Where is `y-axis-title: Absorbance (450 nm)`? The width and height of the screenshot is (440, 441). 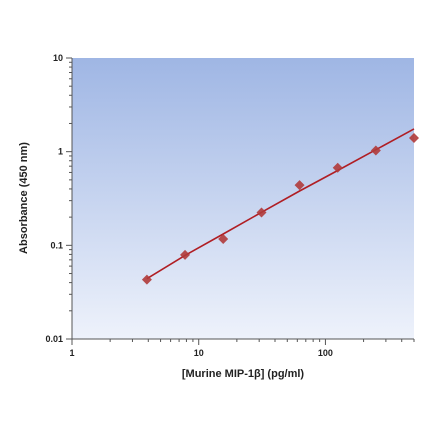 y-axis-title: Absorbance (450 nm) is located at coordinates (24, 198).